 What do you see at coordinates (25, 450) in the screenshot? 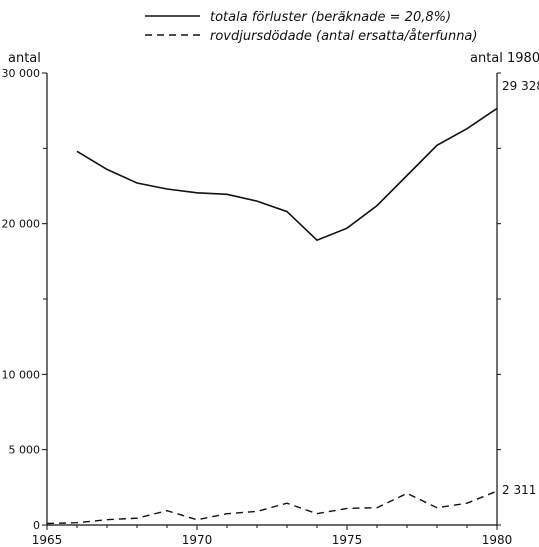
I see `y-tick-label: 5 000` at bounding box center [25, 450].